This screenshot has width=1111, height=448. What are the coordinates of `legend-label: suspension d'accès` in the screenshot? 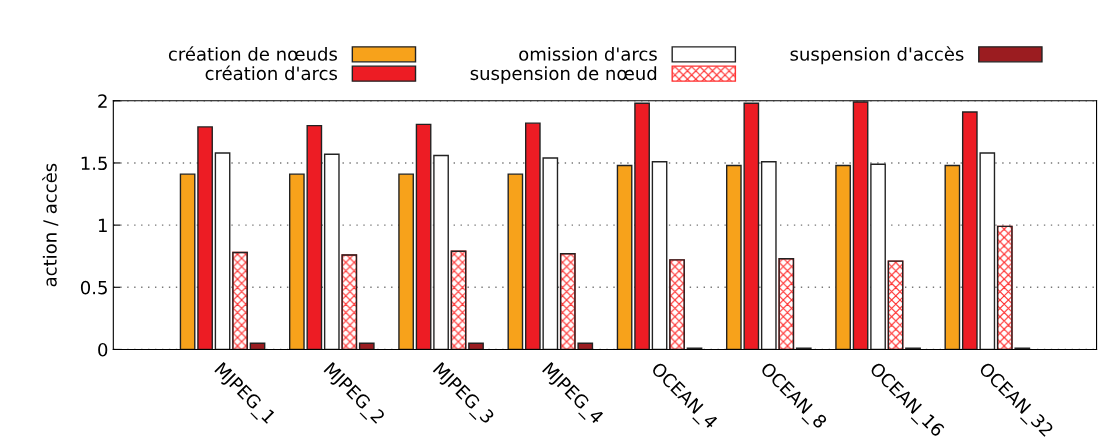 It's located at (877, 55).